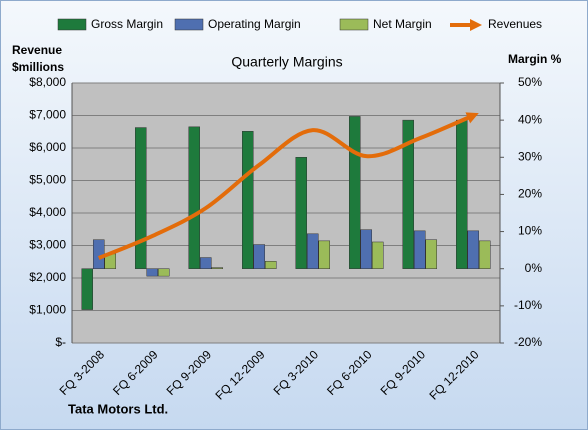  What do you see at coordinates (535, 59) in the screenshot?
I see `y2-axis-title: Margin %` at bounding box center [535, 59].